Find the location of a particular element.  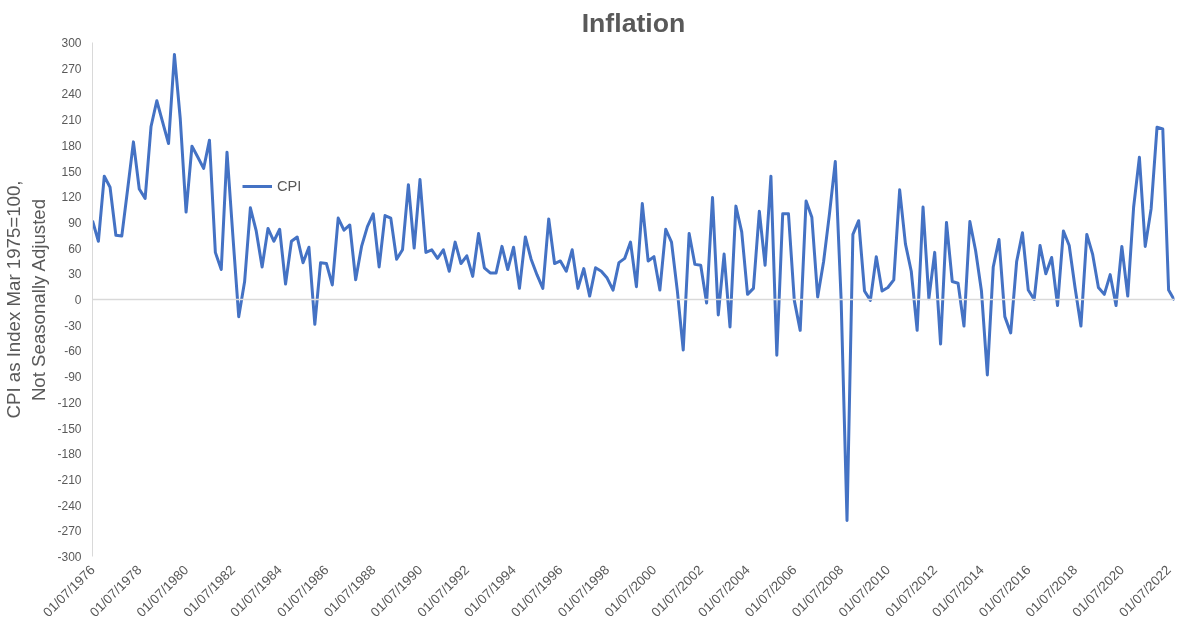

y-tick-label: -300 is located at coordinates (69, 557).